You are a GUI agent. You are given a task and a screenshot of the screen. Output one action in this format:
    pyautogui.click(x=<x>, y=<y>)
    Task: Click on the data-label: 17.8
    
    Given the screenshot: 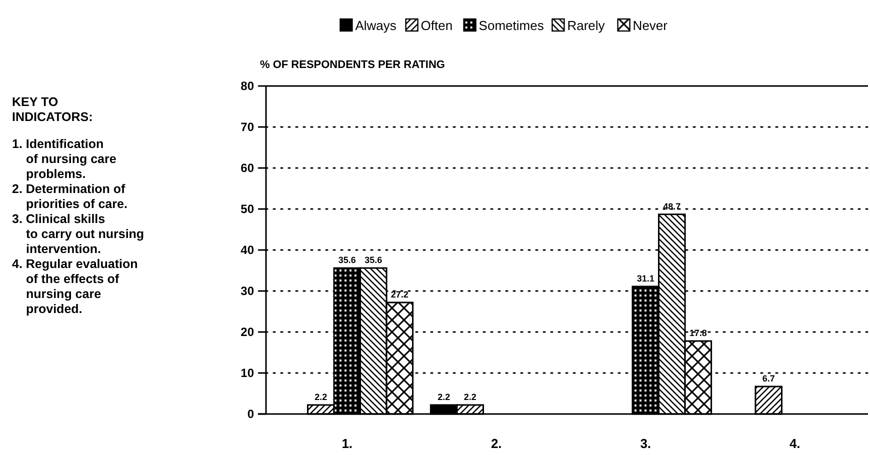 What is the action you would take?
    pyautogui.click(x=698, y=333)
    